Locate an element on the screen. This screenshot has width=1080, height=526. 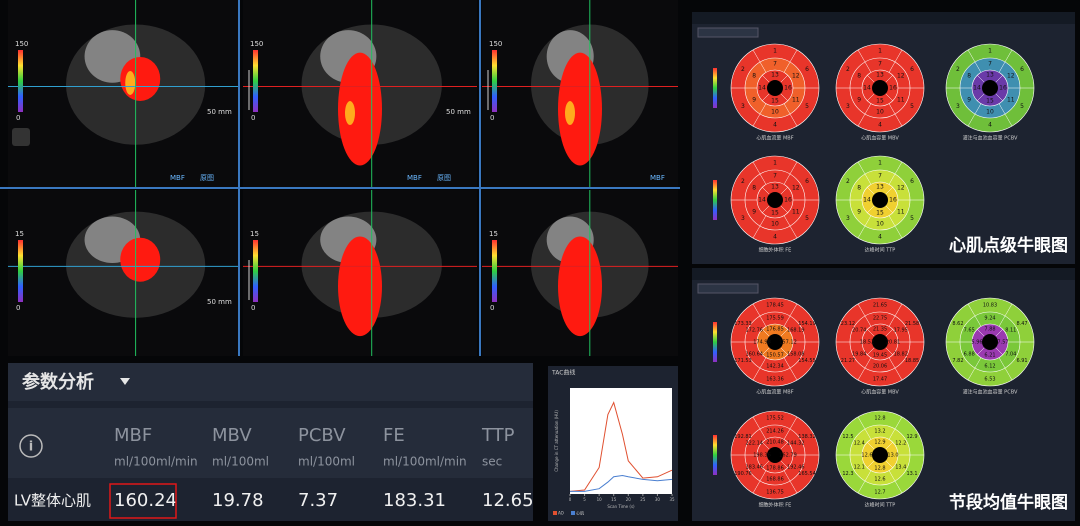
segment-label: 5 is located at coordinates (807, 218).